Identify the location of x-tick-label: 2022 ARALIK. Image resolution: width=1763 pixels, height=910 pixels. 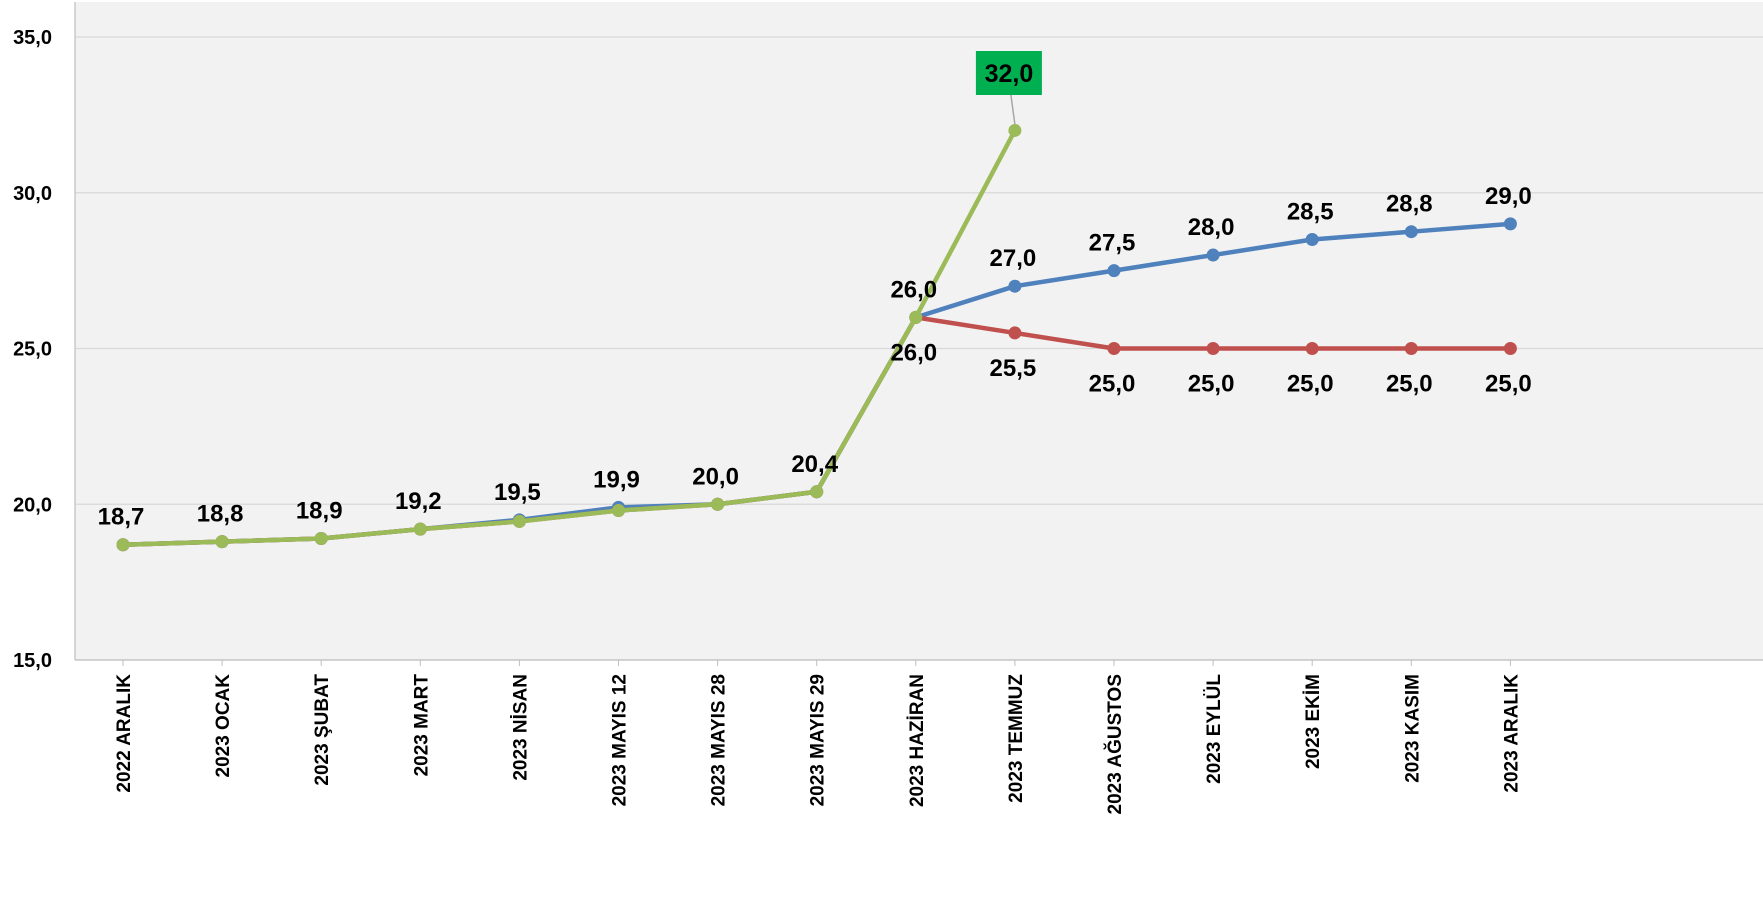
(124, 733).